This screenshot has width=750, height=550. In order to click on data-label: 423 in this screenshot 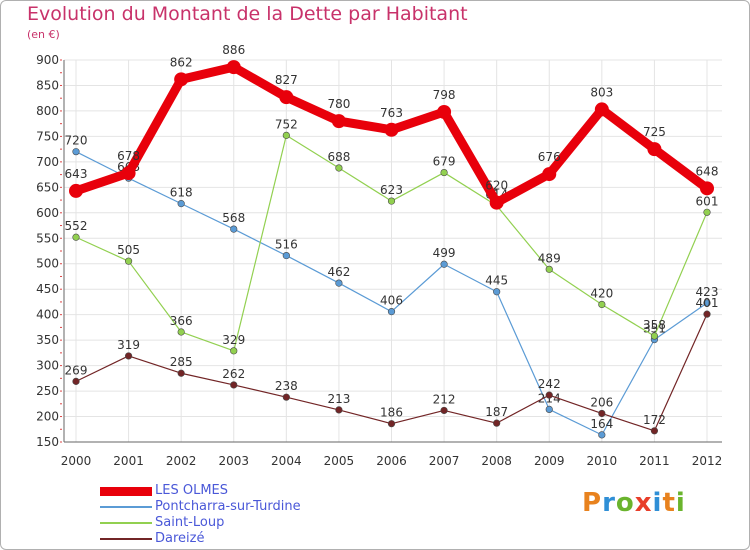, I will do `click(707, 292)`.